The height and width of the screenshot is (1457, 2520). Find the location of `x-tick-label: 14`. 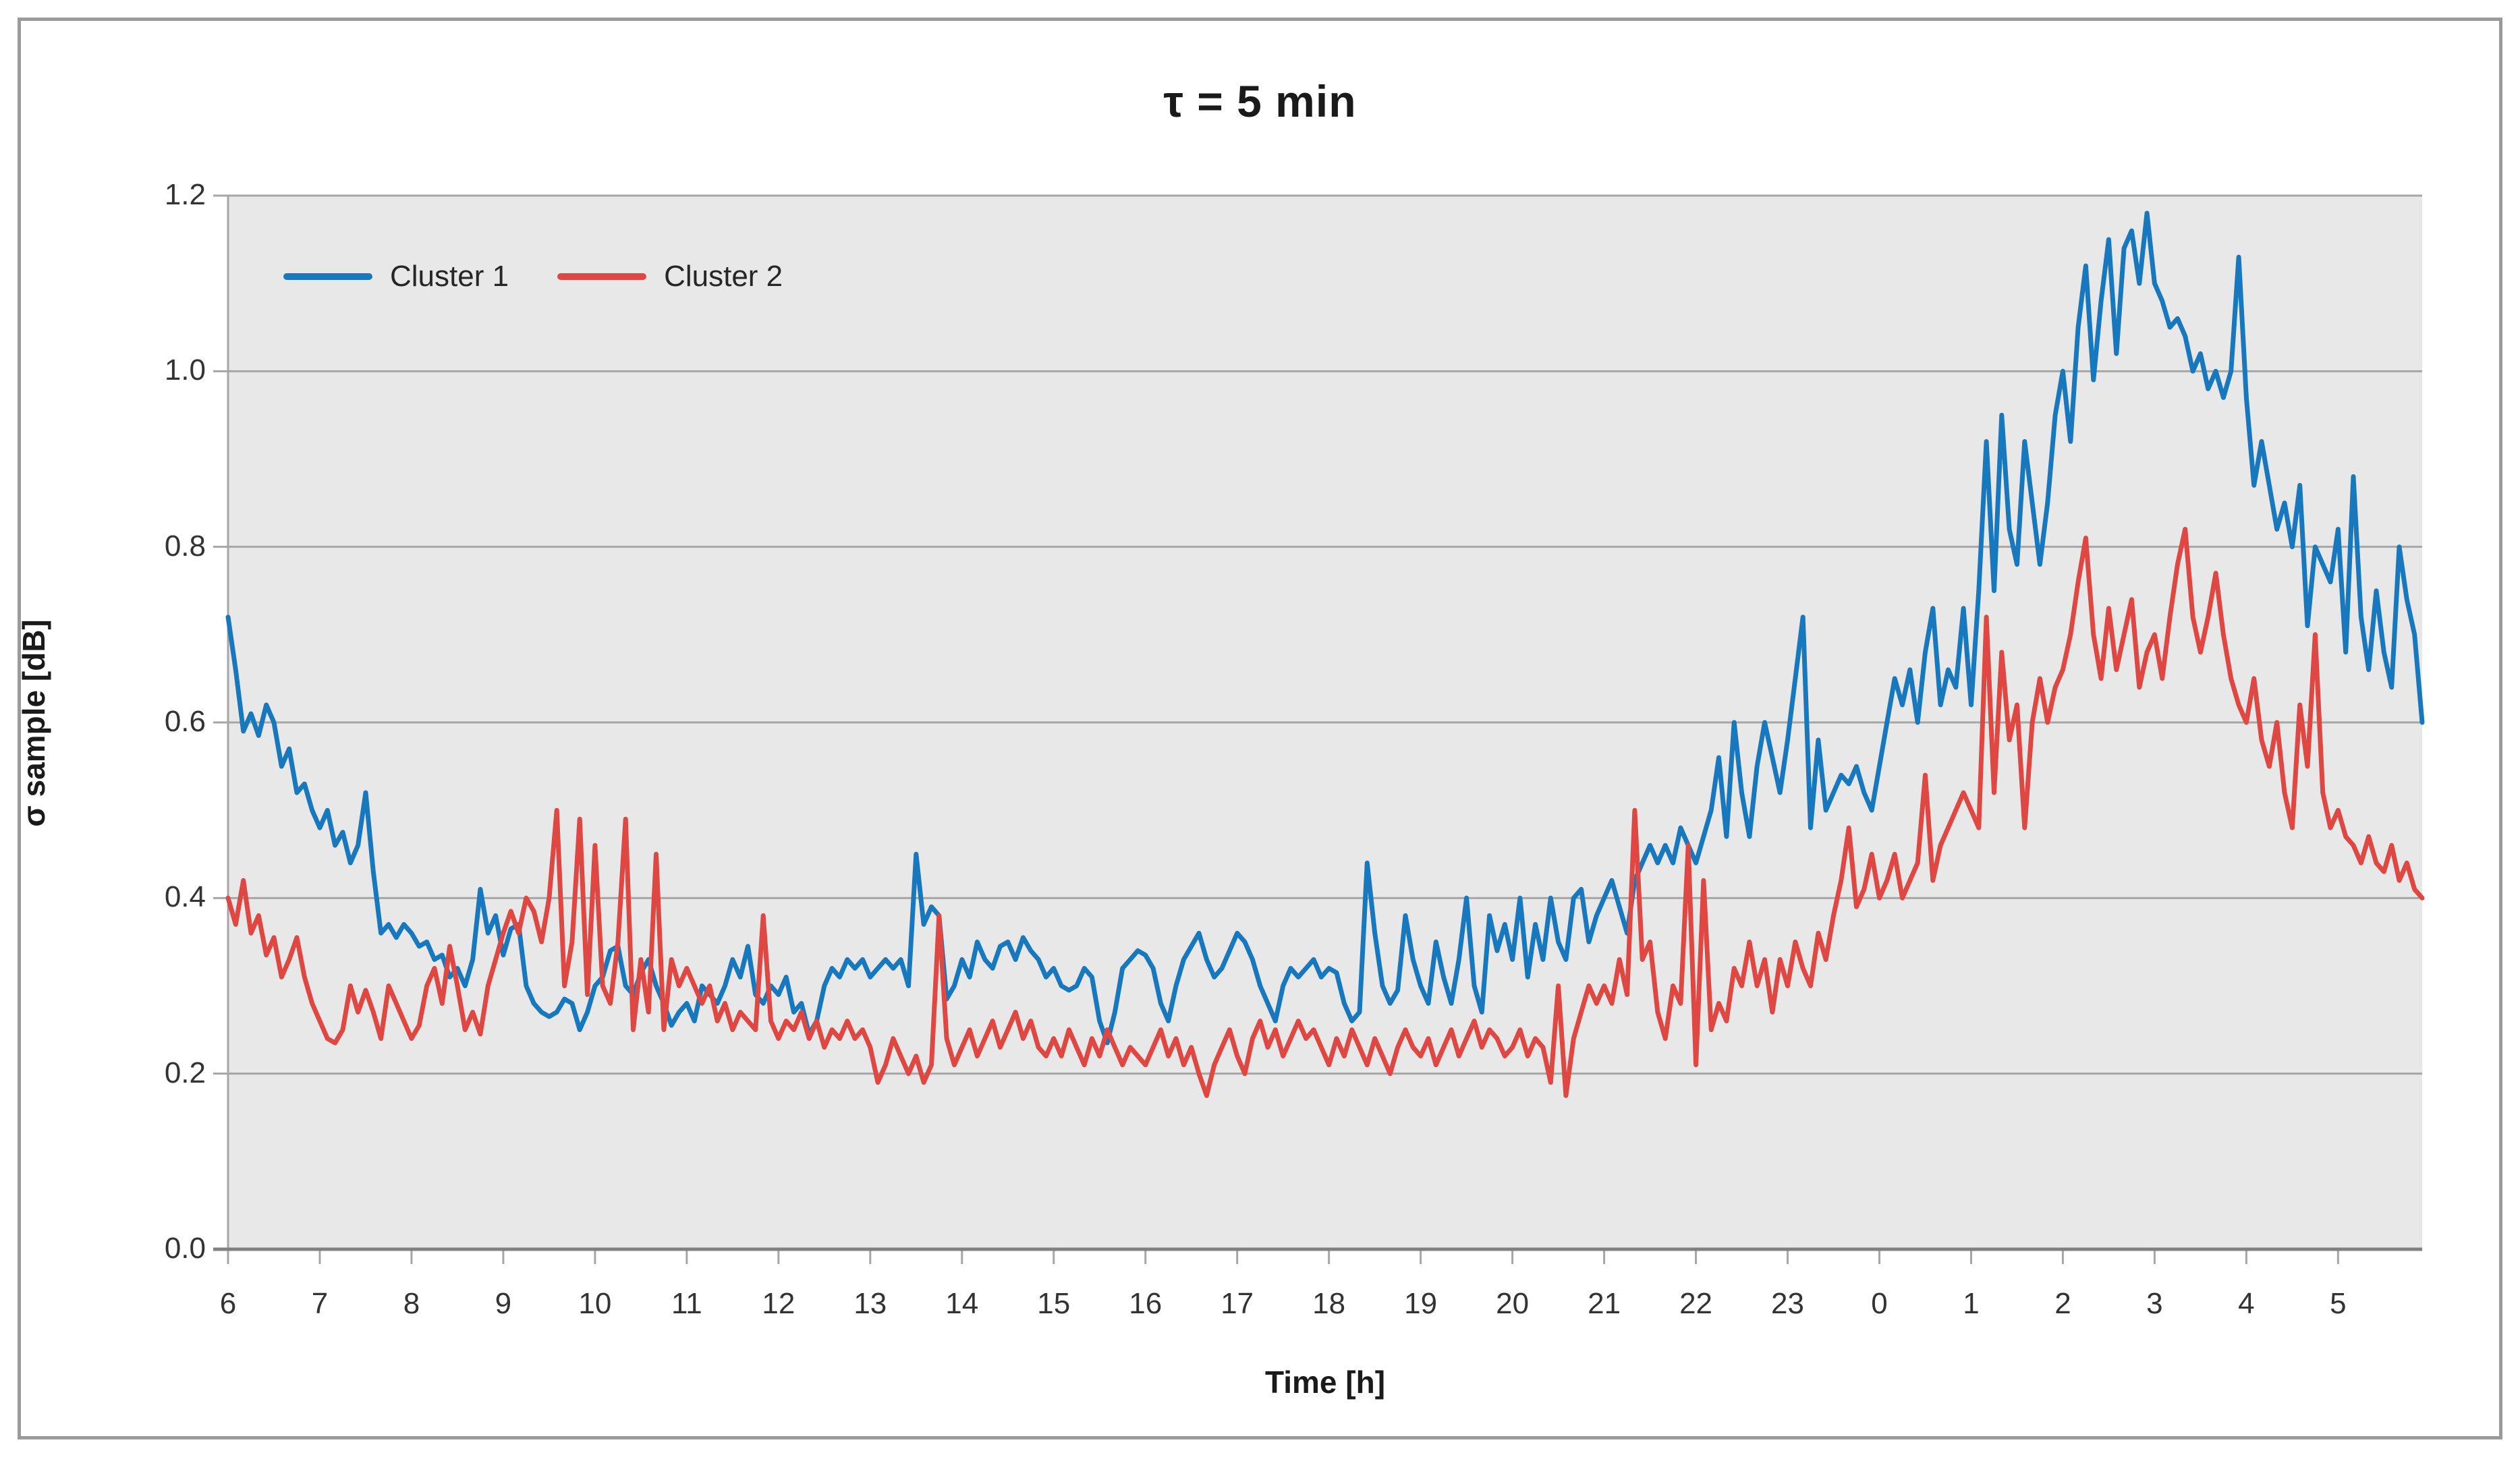

x-tick-label: 14 is located at coordinates (962, 1304).